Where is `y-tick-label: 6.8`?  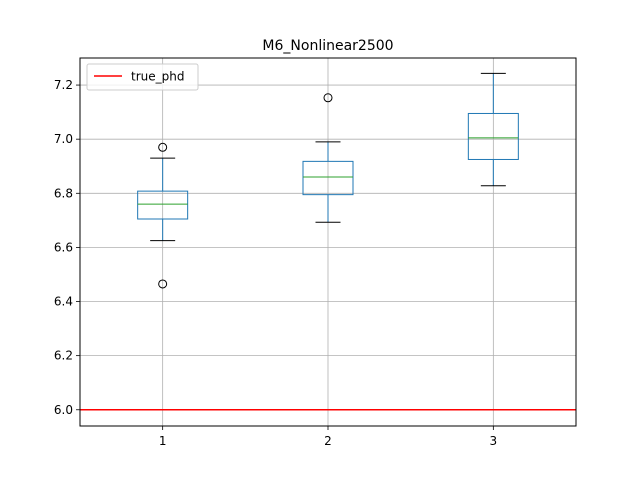
y-tick-label: 6.8 is located at coordinates (63, 193).